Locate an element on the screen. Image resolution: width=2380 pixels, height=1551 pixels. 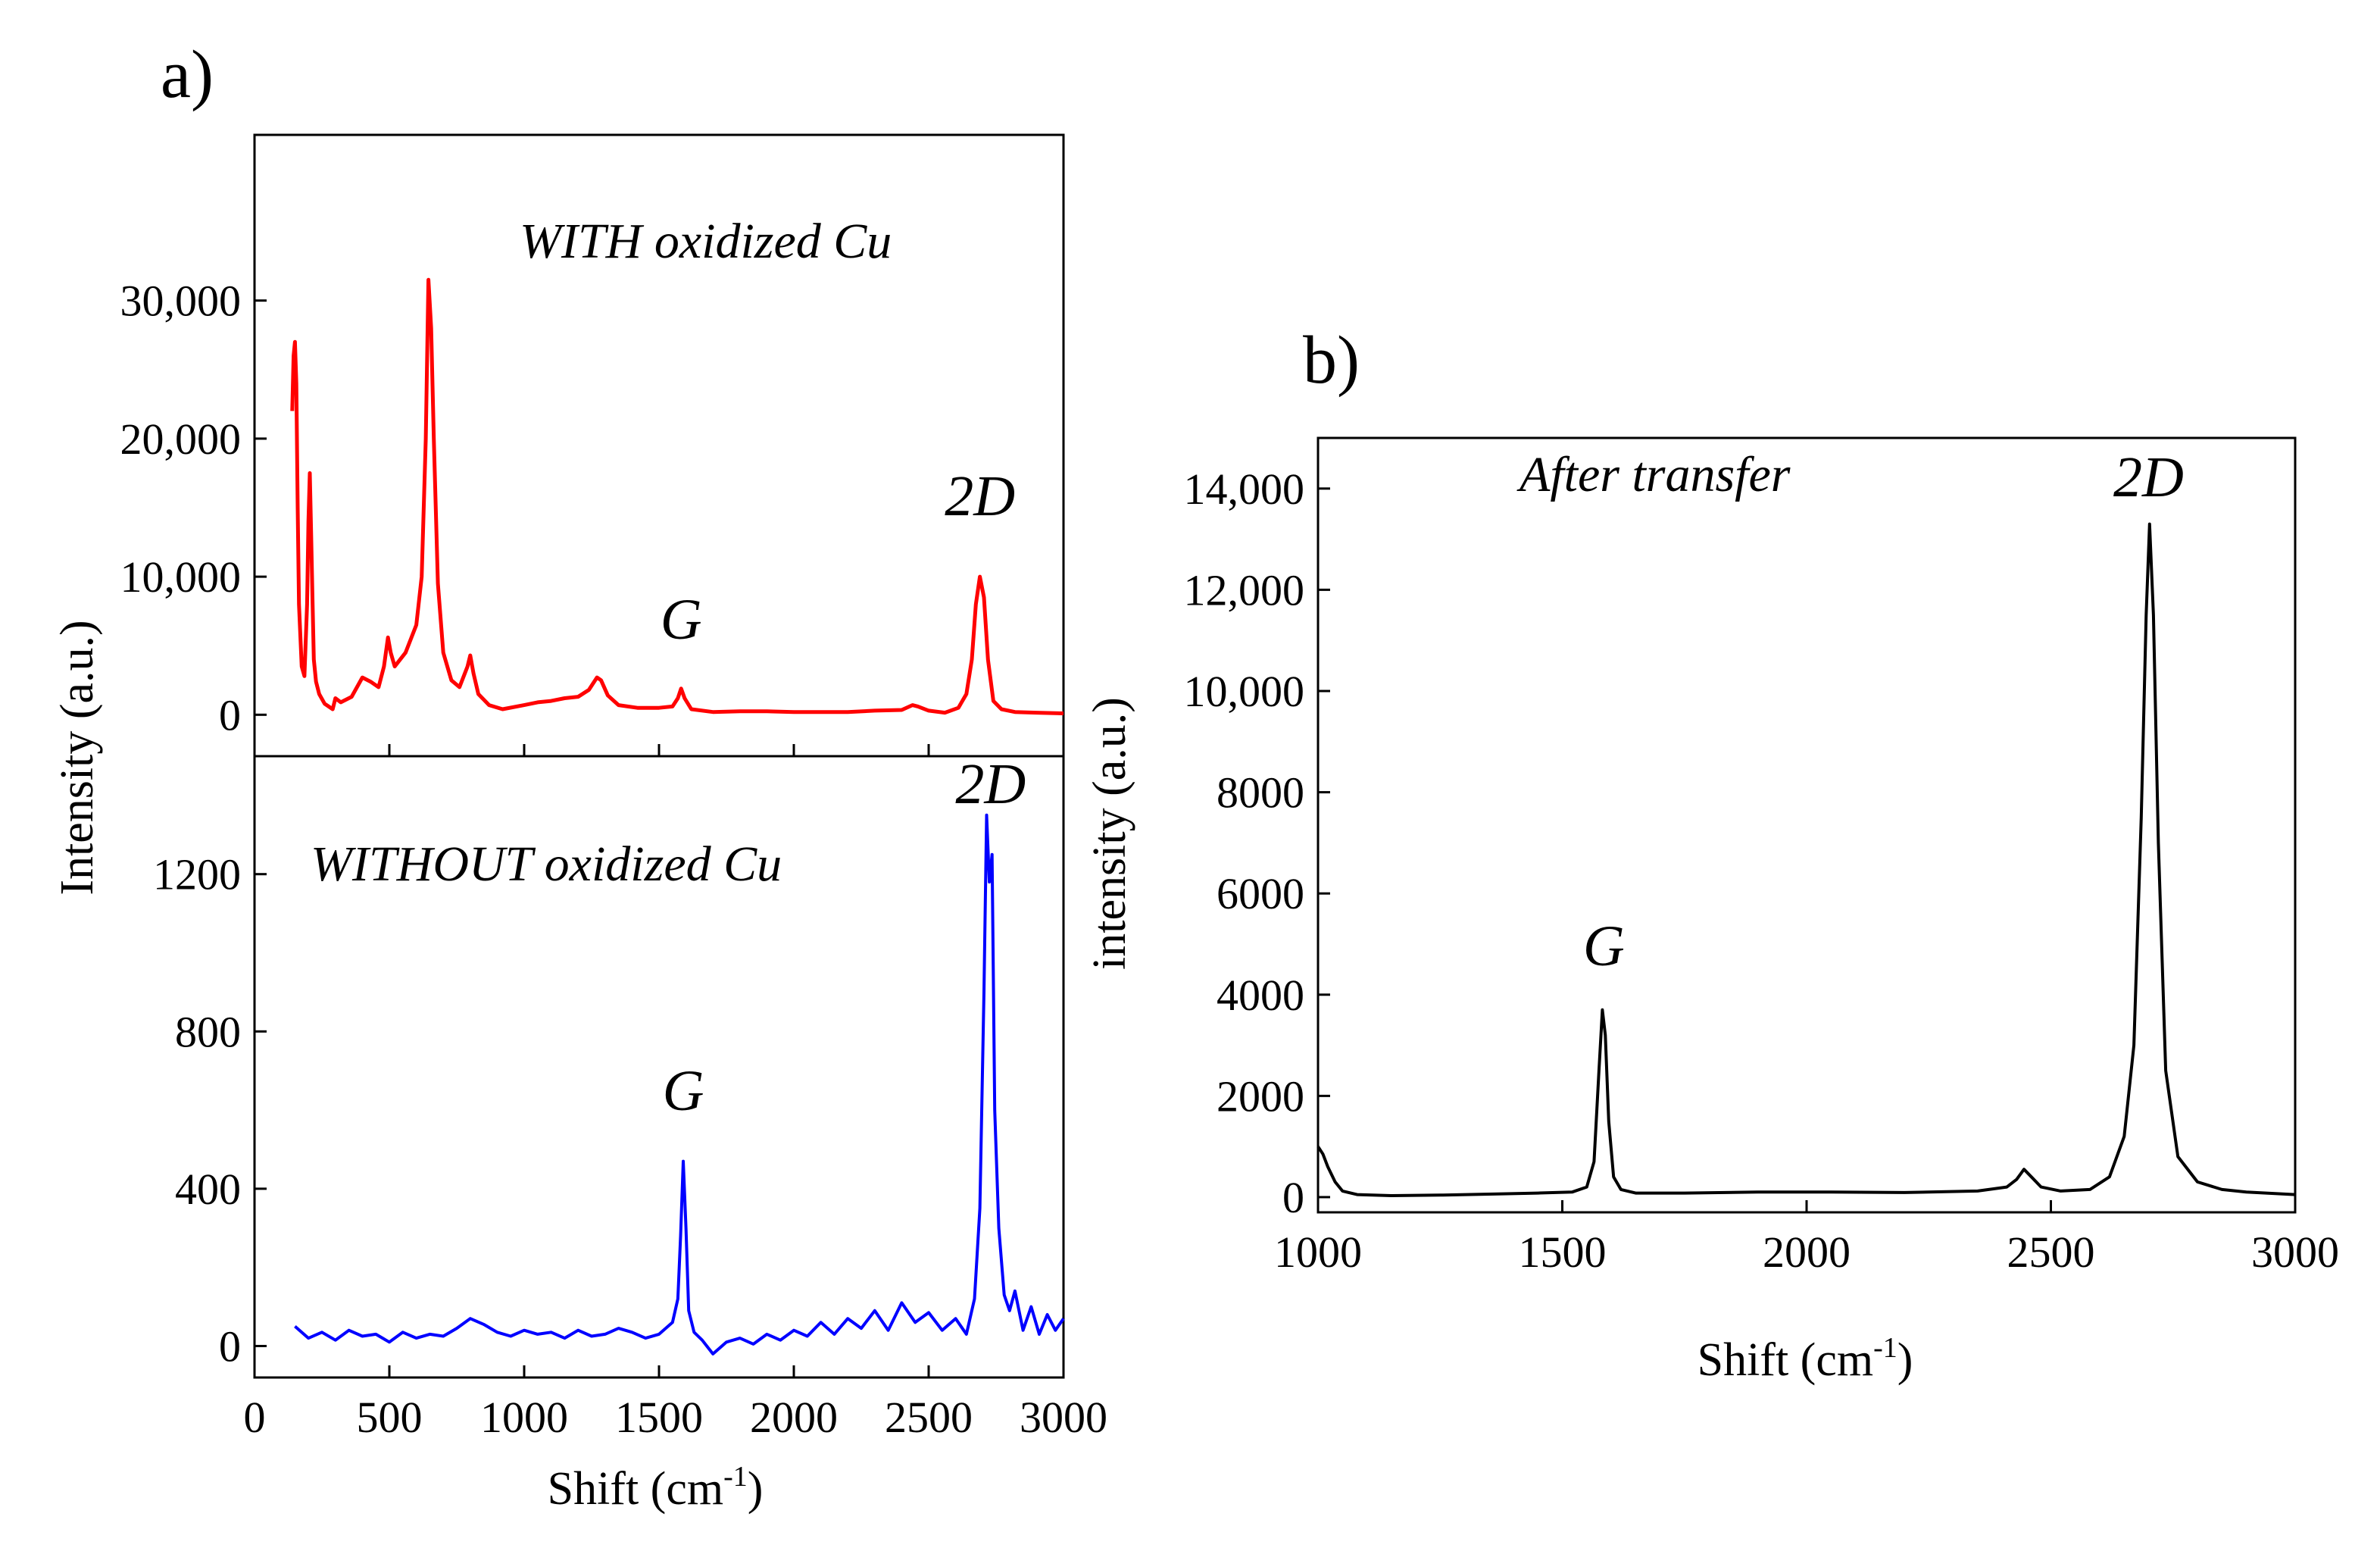
panel-a-bottom-peak-label-2D: 2D is located at coordinates (990, 784).